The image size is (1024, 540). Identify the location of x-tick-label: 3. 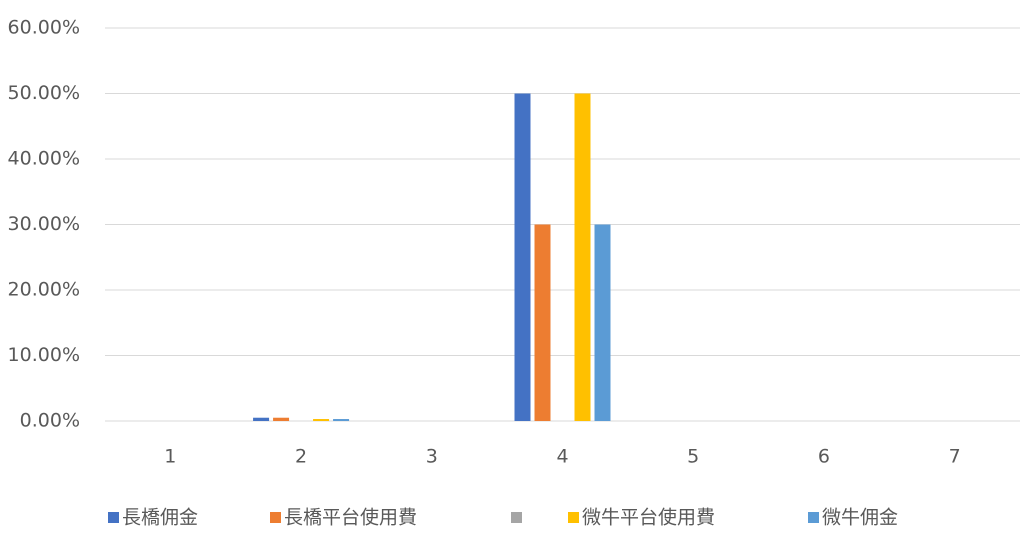
(432, 457).